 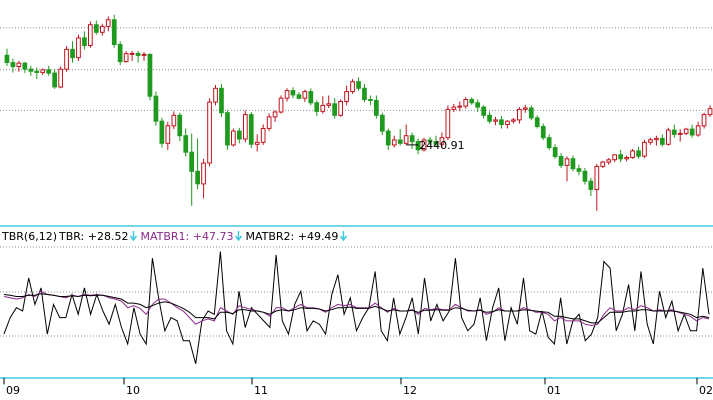 I want to click on price-annotation: 2440.91, so click(x=435, y=145).